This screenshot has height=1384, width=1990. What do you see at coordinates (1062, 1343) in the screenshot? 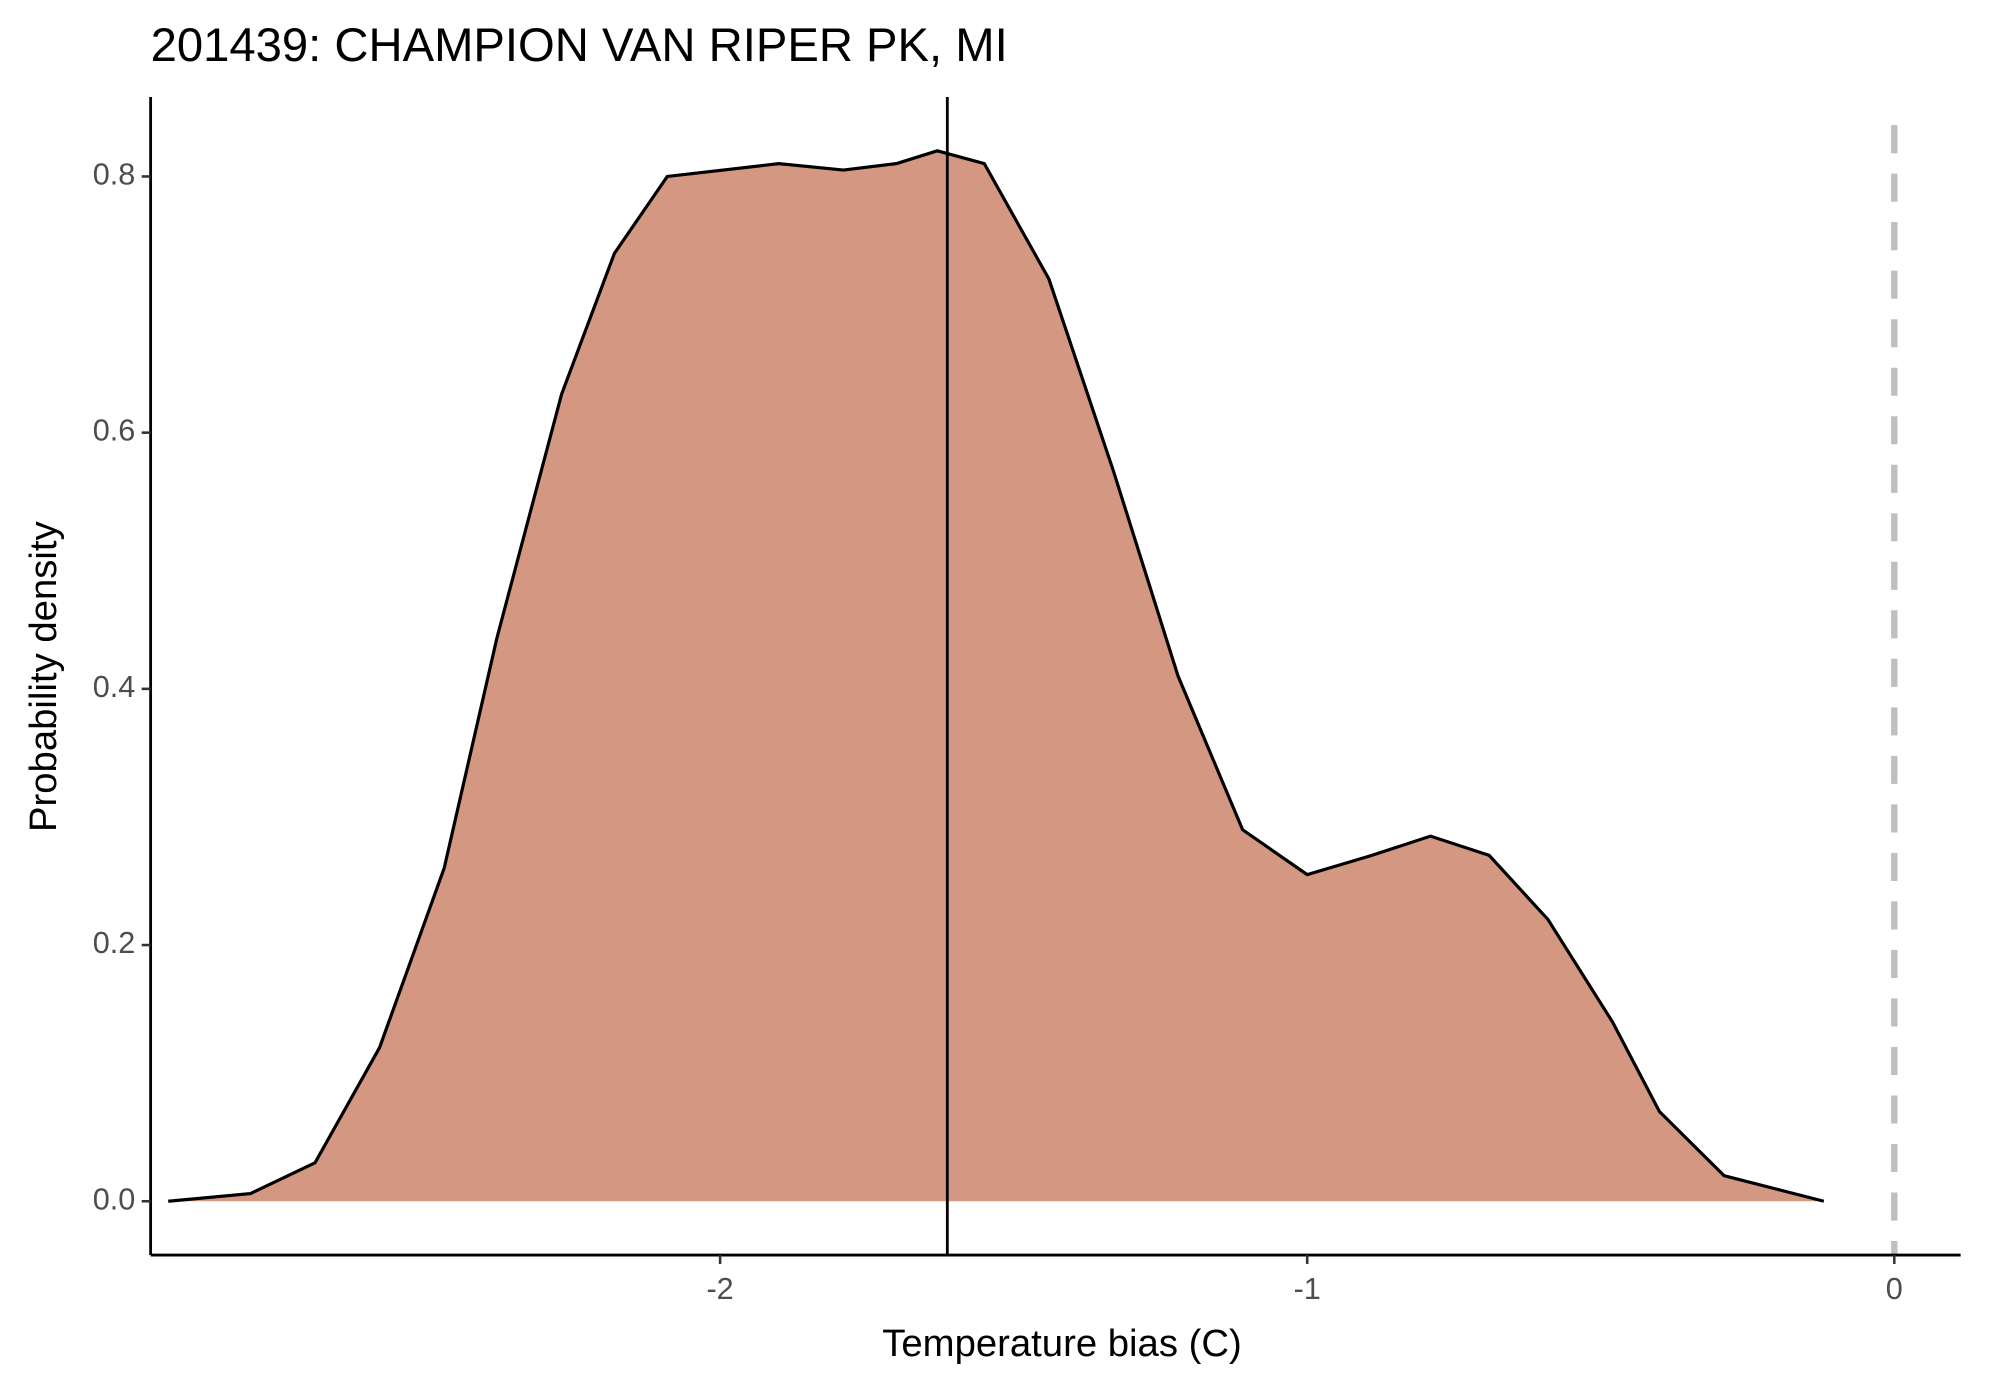
I see `x-axis-label: Temperature bias (C)` at bounding box center [1062, 1343].